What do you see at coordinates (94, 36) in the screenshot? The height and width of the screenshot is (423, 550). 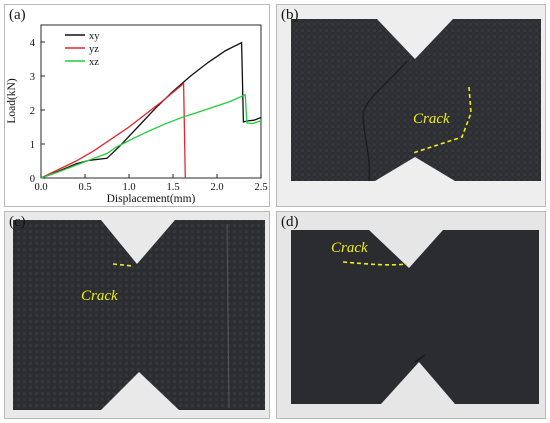 I see `legend-label-xy: xy` at bounding box center [94, 36].